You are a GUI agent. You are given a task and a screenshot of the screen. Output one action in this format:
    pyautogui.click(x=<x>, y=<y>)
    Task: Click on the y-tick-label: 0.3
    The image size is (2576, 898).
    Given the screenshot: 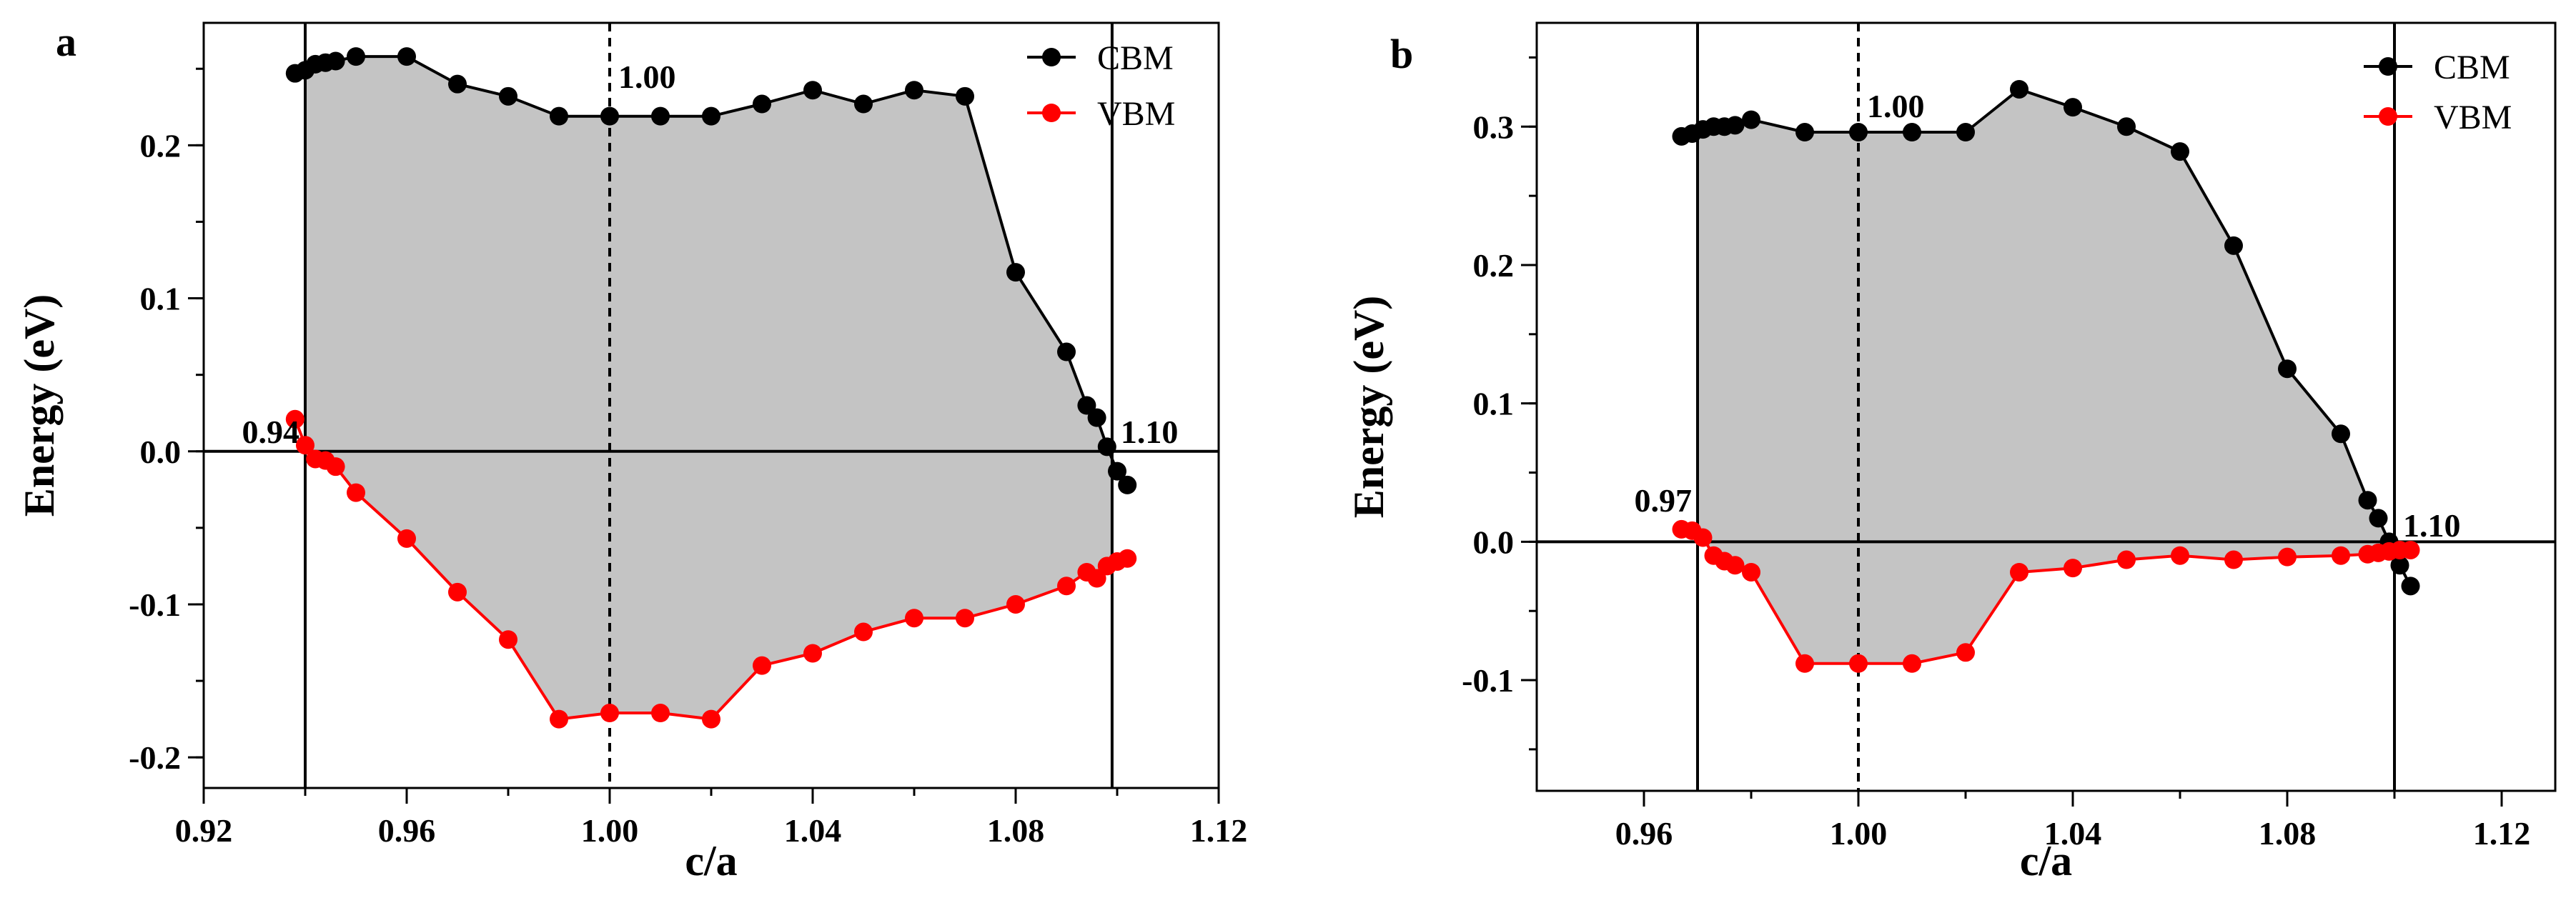 What is the action you would take?
    pyautogui.click(x=1494, y=127)
    